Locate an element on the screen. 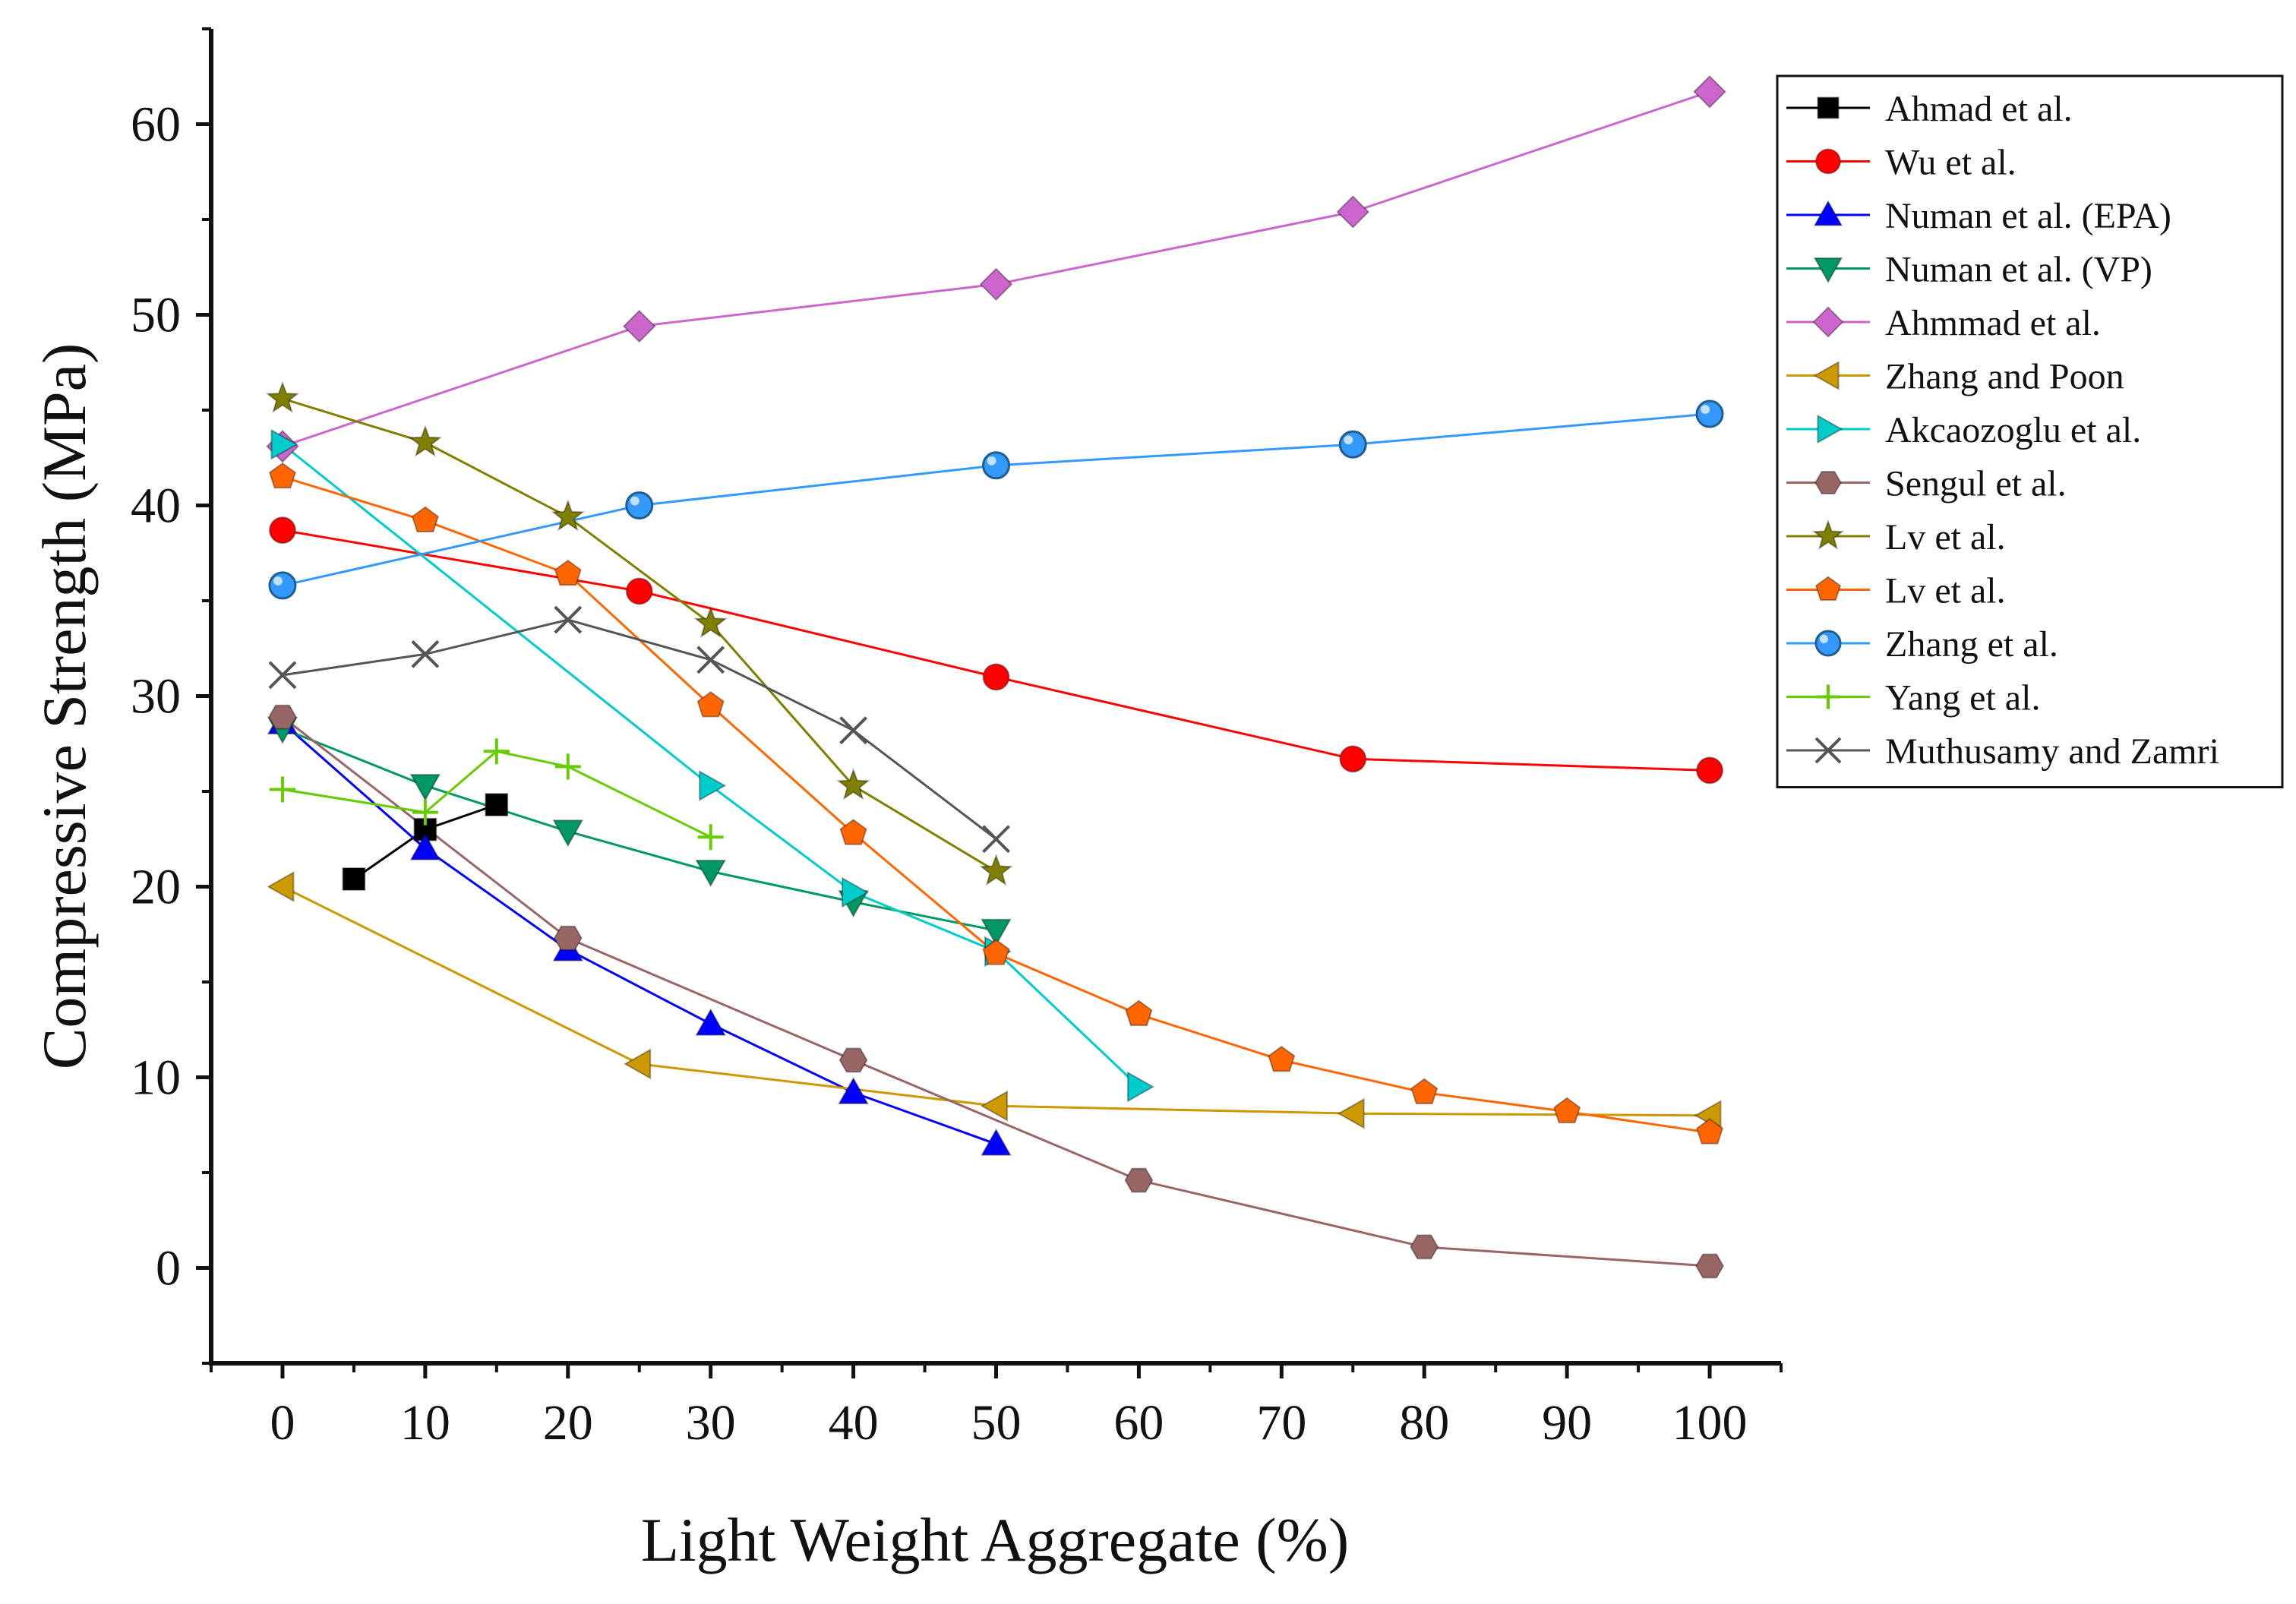 The height and width of the screenshot is (1604, 2296). legend-item: Akcaozoglu et al. is located at coordinates (1963, 430).